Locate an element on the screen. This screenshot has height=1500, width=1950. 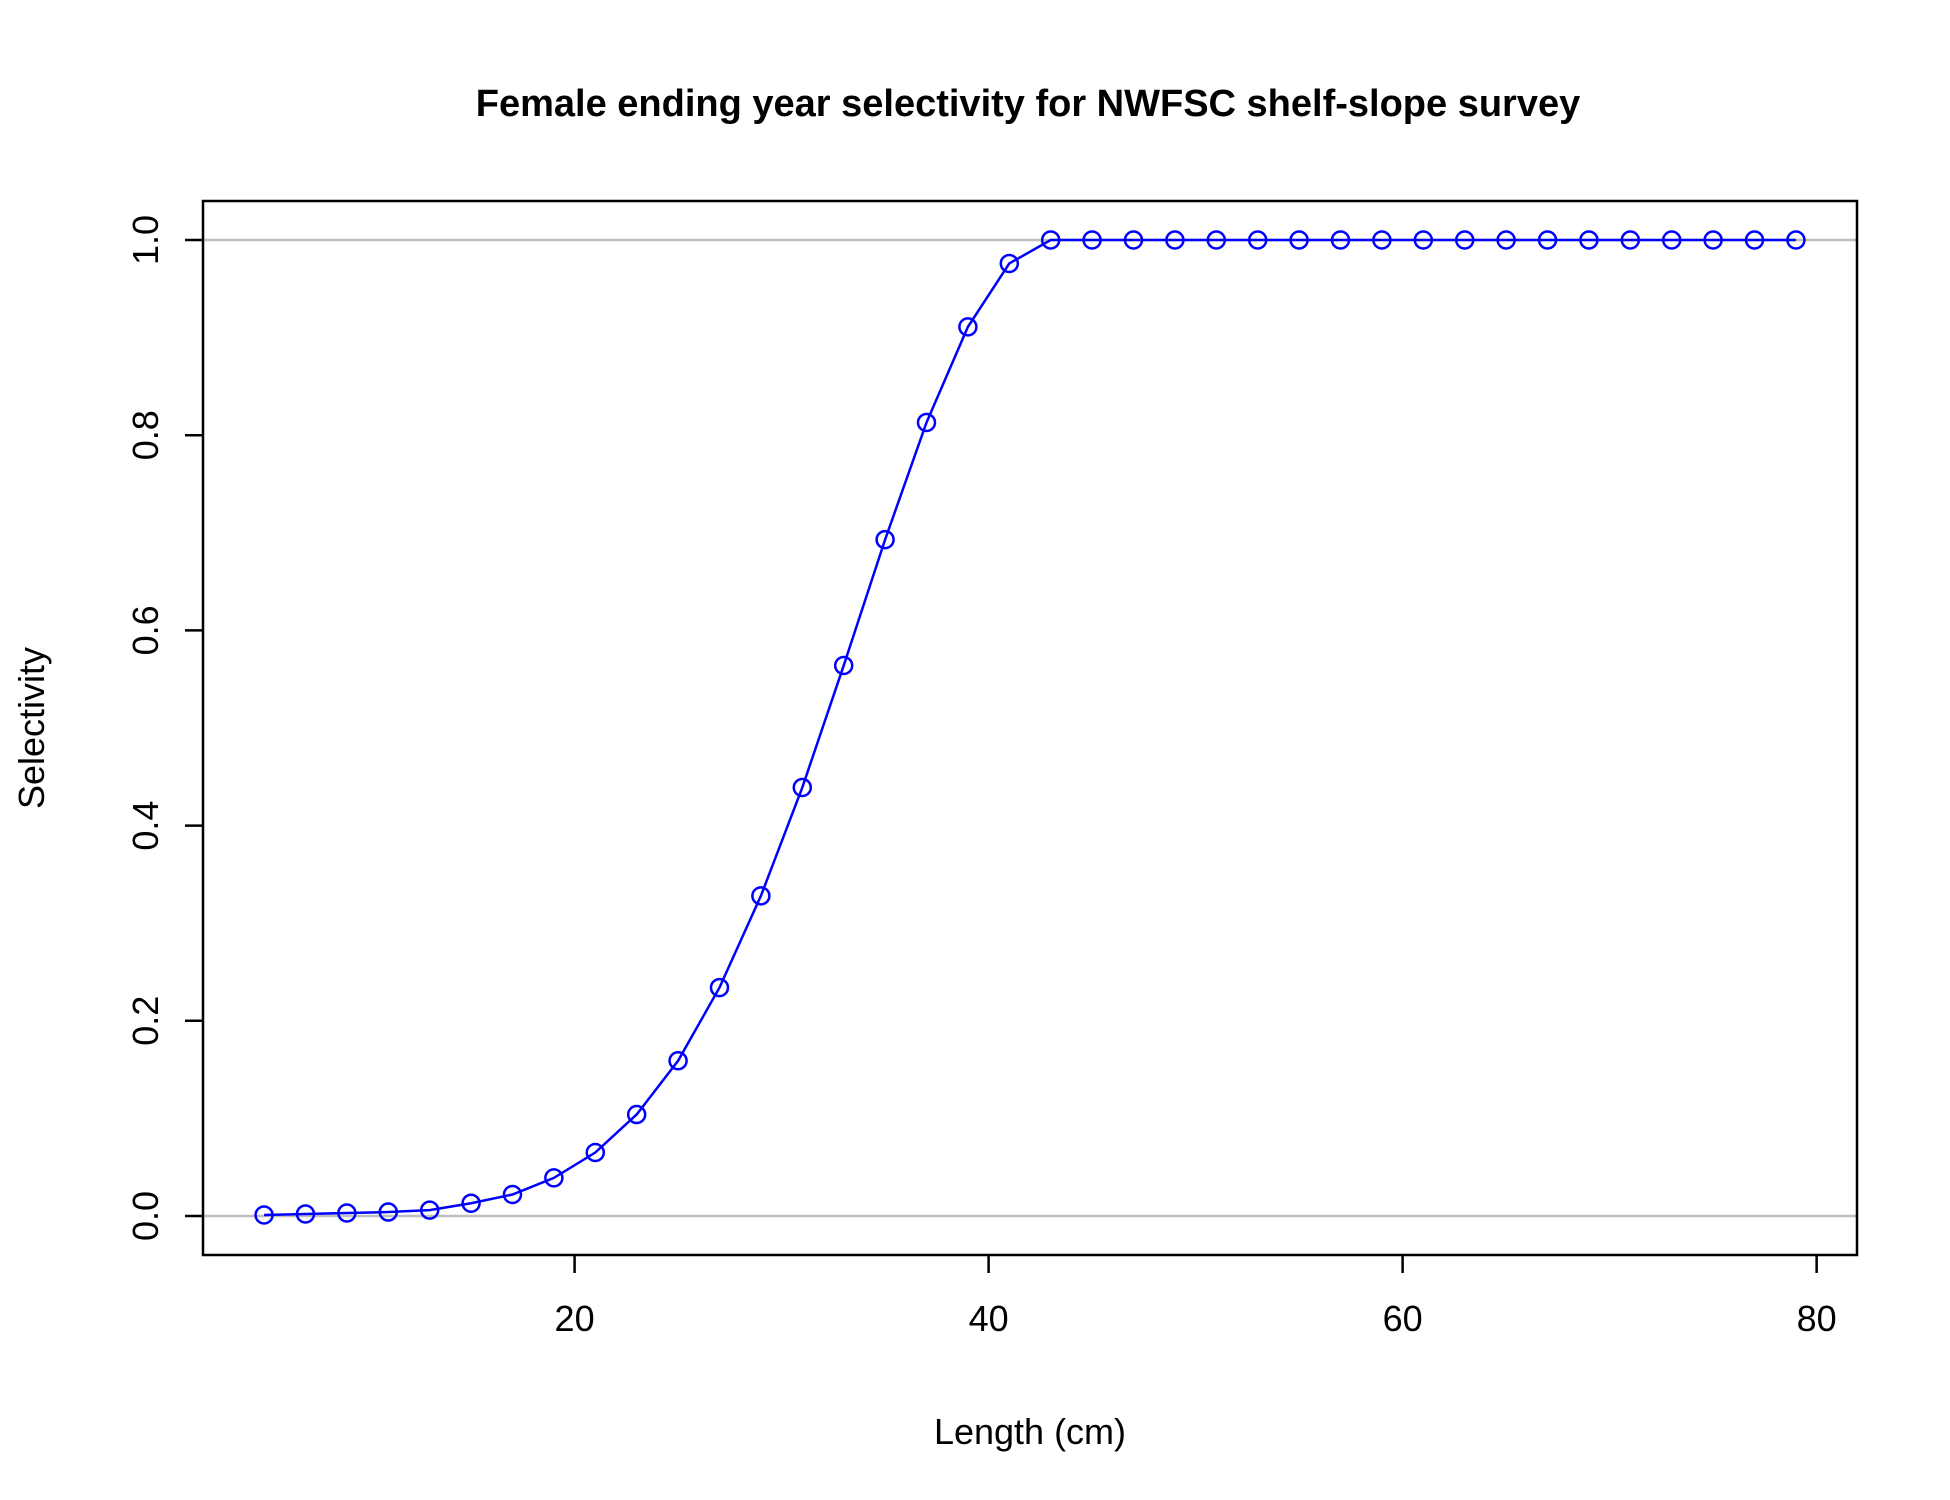
x-tick-label: 80 is located at coordinates (1817, 1318).